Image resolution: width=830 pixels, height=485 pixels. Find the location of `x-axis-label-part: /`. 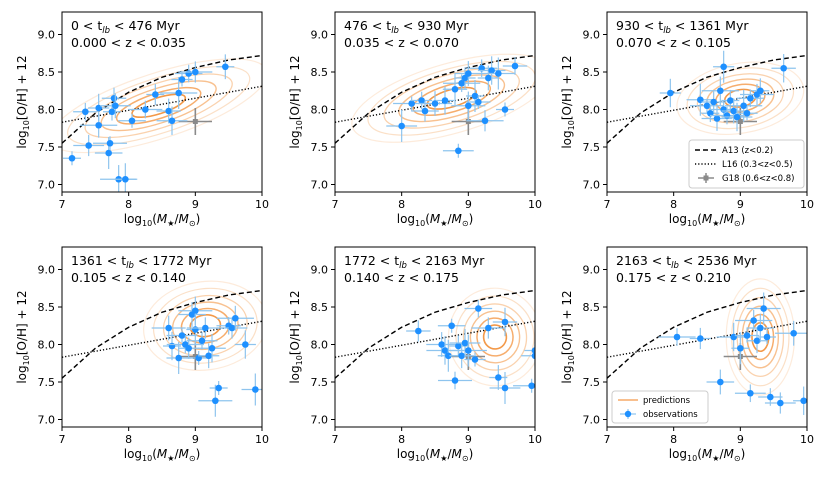

x-axis-label-part: / is located at coordinates (449, 219).